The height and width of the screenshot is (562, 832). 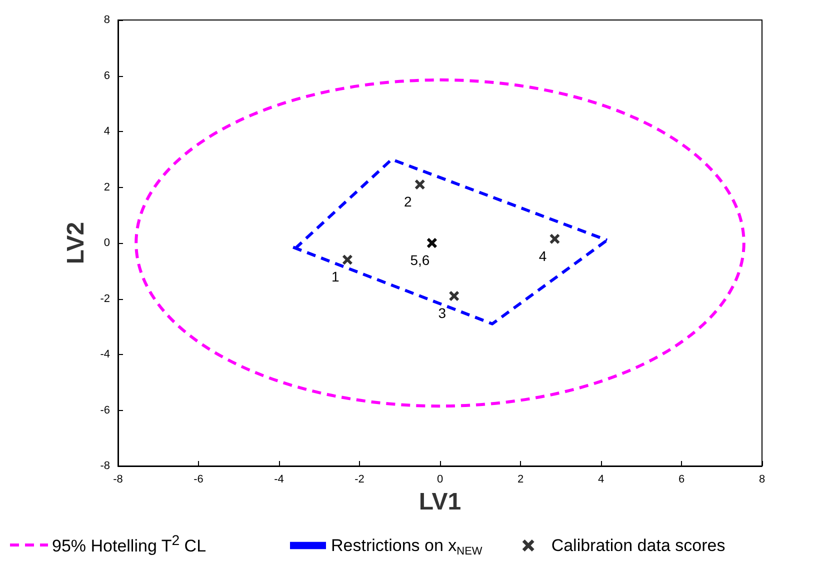 What do you see at coordinates (408, 201) in the screenshot?
I see `annotation: 2` at bounding box center [408, 201].